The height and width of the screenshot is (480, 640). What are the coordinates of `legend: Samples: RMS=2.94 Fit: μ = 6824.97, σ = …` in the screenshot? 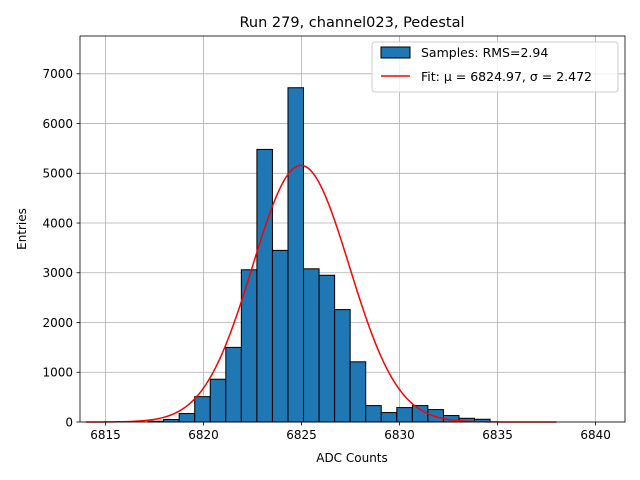 It's located at (495, 67).